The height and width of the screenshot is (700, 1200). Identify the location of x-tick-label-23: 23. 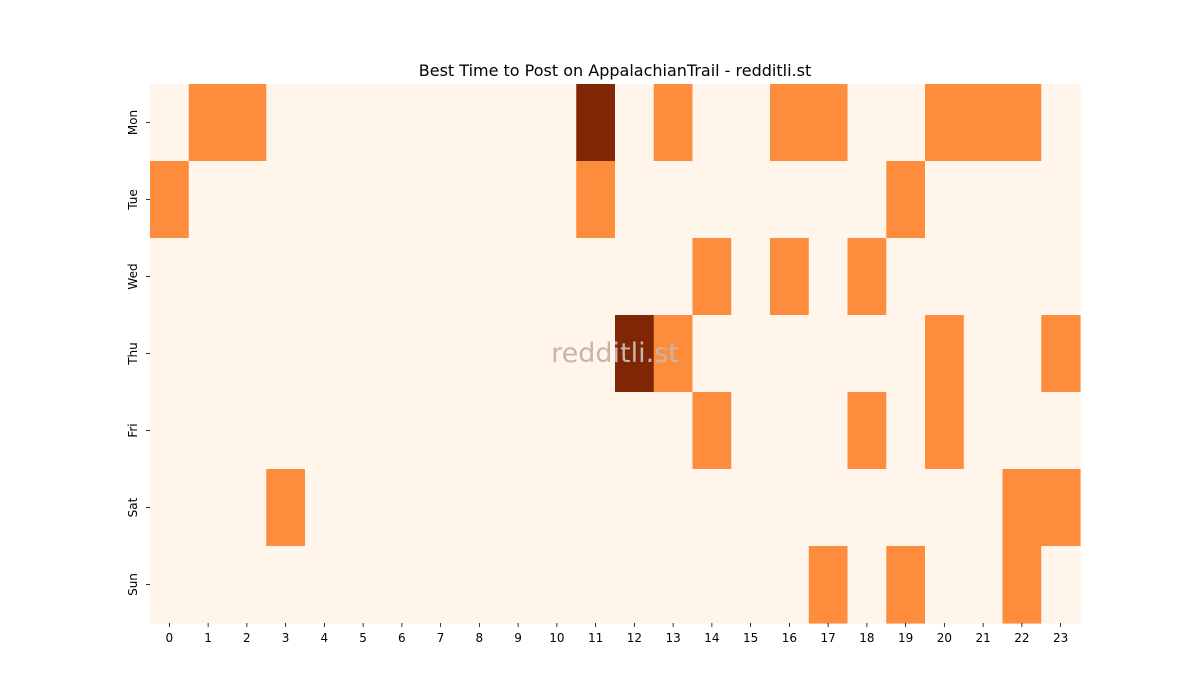
(1060, 638).